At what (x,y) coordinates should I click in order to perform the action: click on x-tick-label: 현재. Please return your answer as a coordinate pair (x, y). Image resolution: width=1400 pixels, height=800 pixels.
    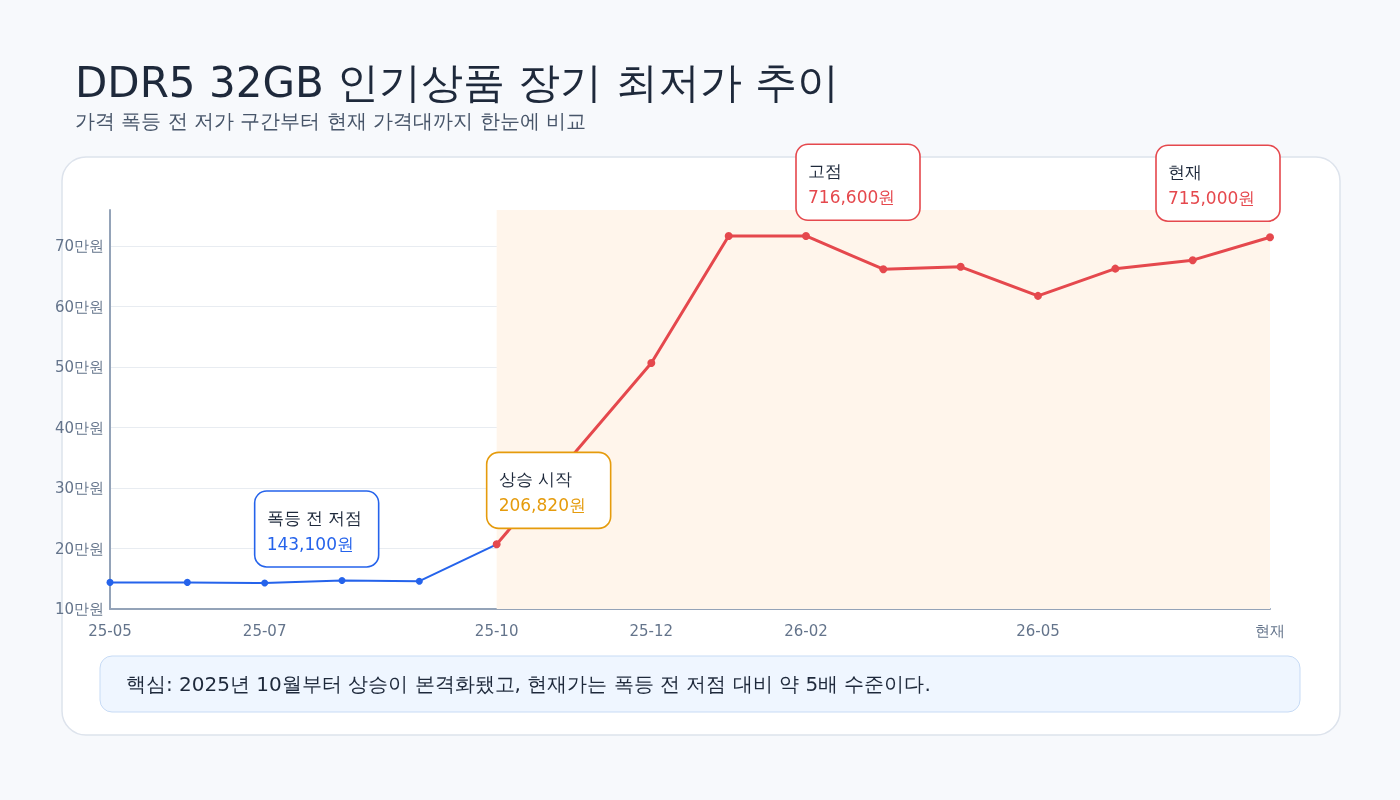
    Looking at the image, I should click on (1270, 630).